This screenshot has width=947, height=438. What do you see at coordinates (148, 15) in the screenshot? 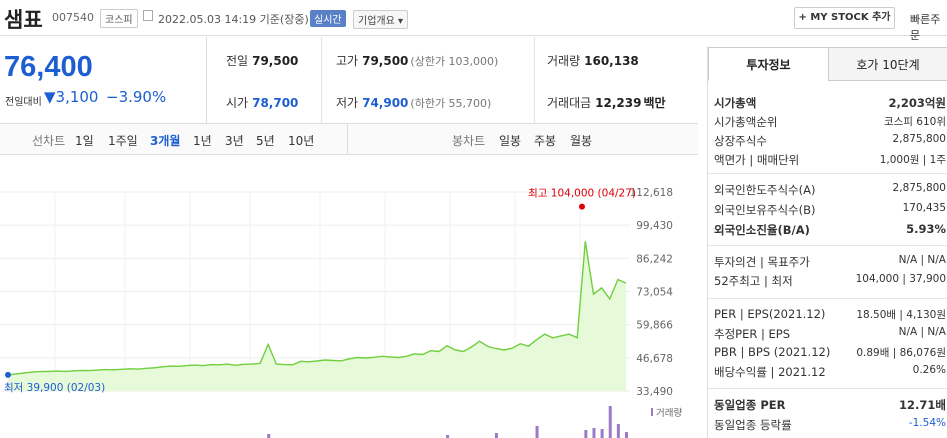
I see `calendar-icon` at bounding box center [148, 15].